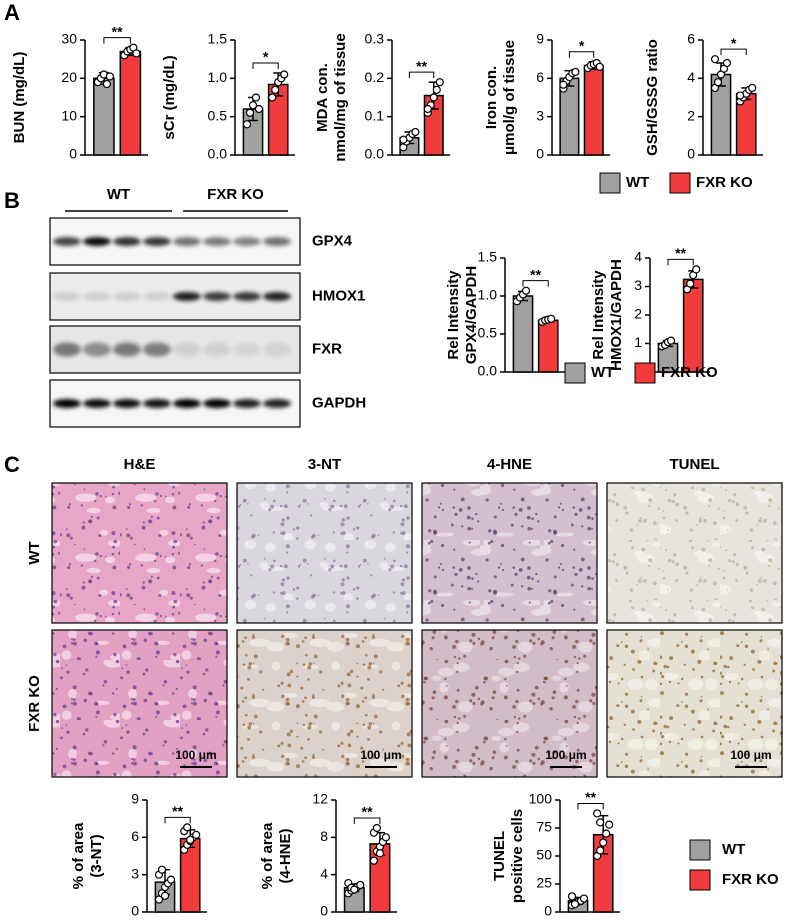  Describe the element at coordinates (218, 154) in the screenshot. I see `y-tick-label: 0.0` at that location.